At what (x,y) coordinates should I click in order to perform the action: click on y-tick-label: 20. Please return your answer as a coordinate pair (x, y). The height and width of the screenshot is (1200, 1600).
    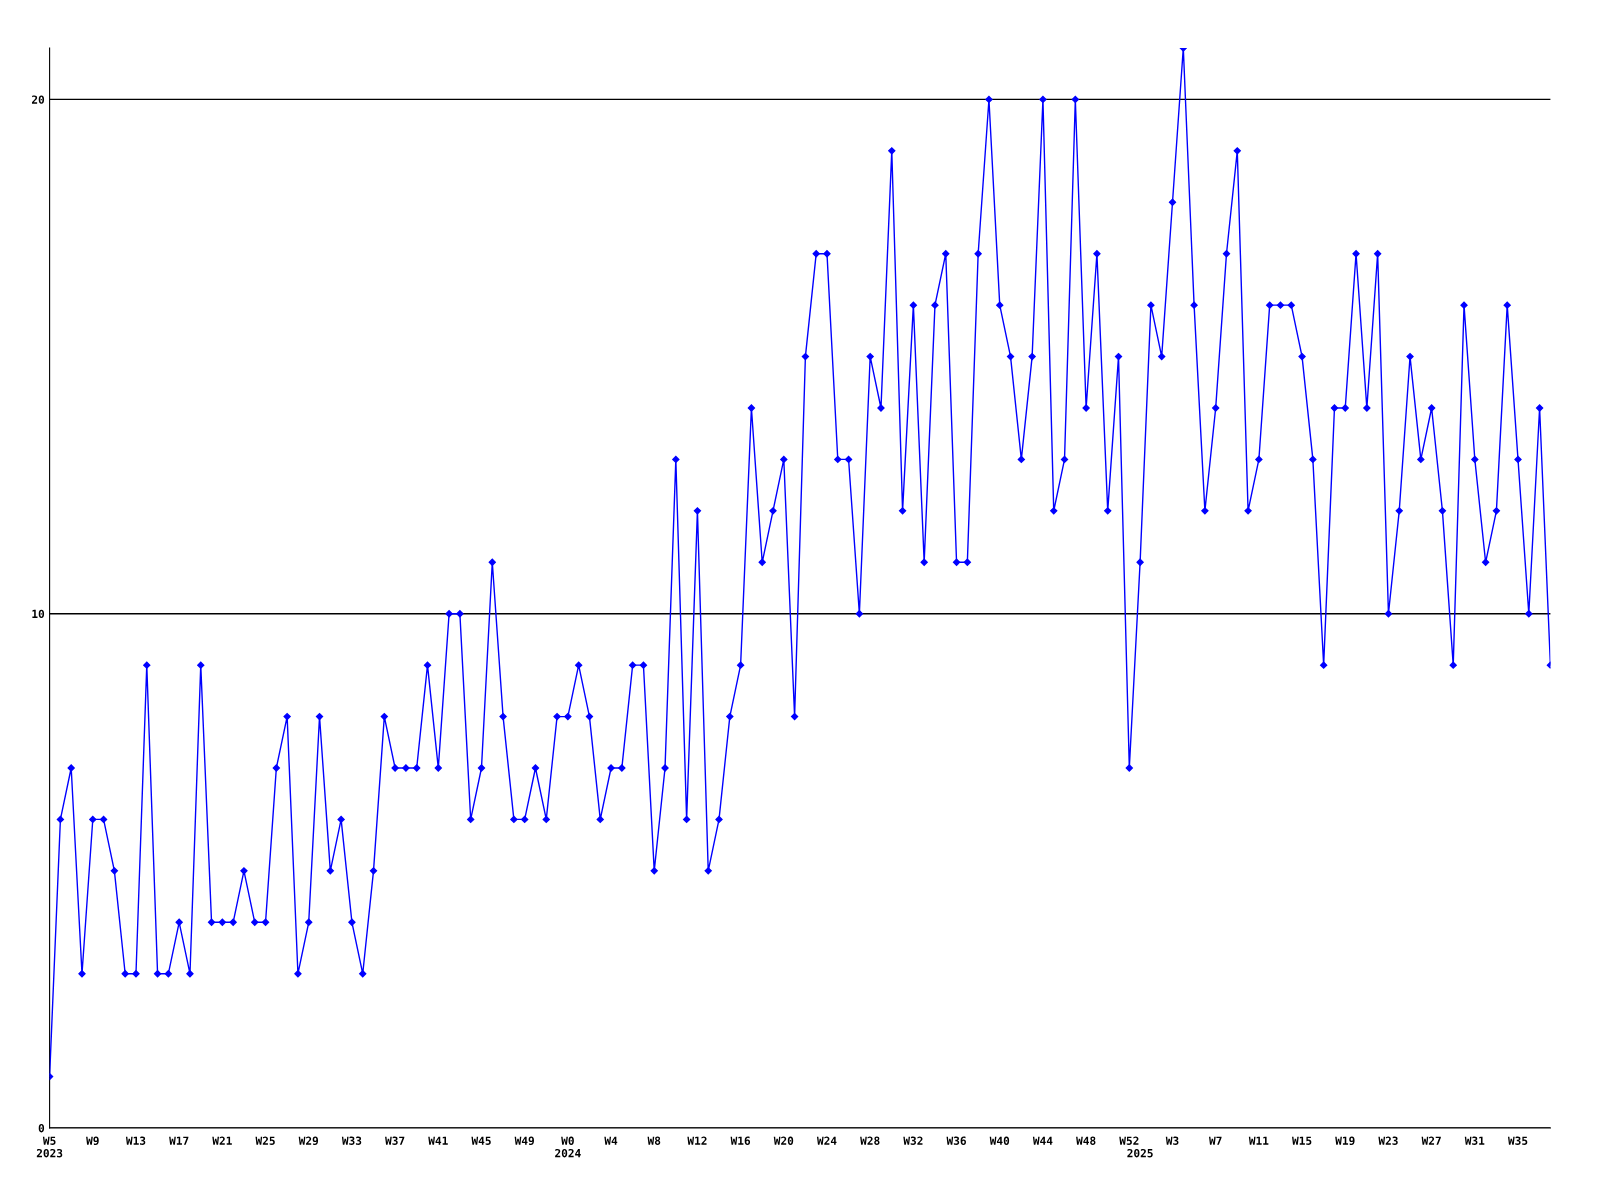
    Looking at the image, I should click on (38, 99).